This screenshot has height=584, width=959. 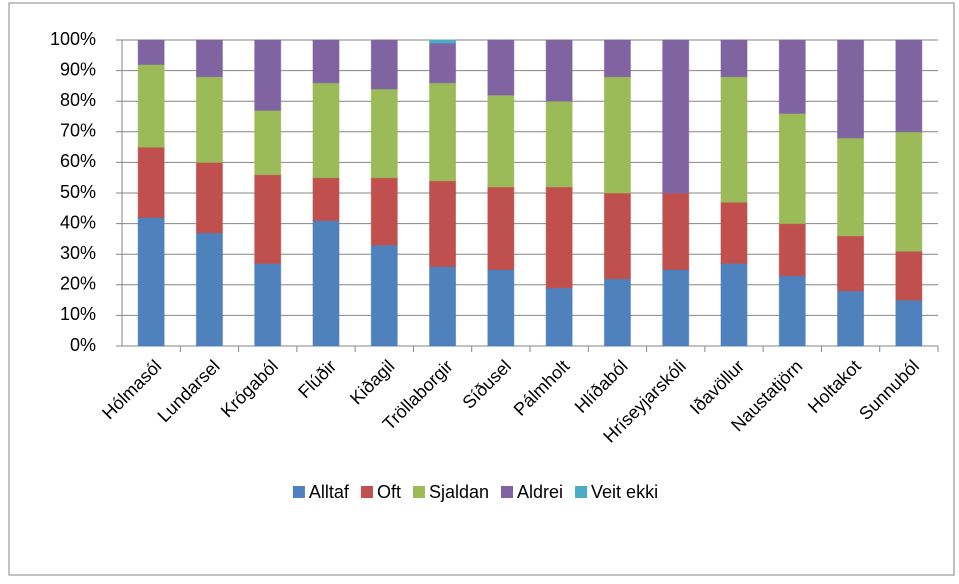 What do you see at coordinates (78, 161) in the screenshot?
I see `y-tick-label: 60%` at bounding box center [78, 161].